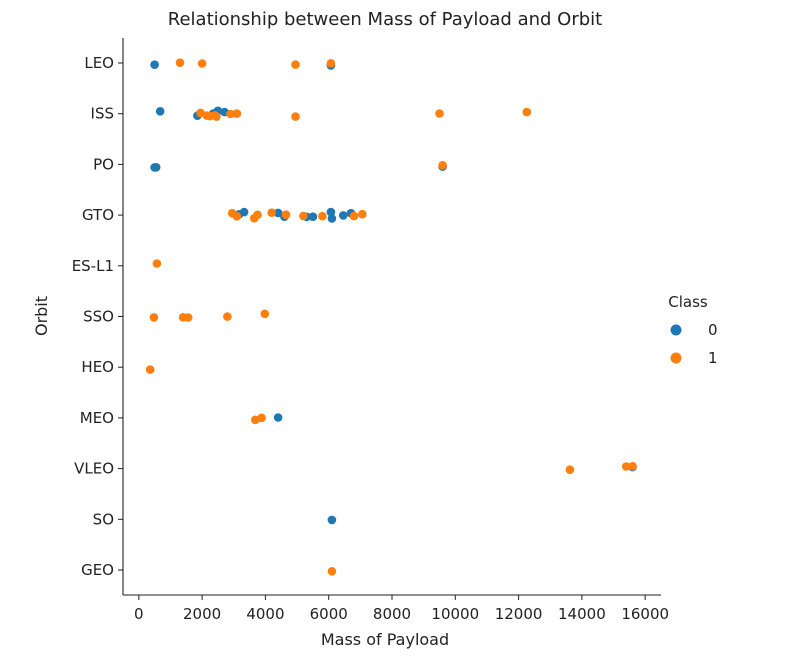 This screenshot has width=795, height=667. I want to click on x-tick-label: 16000, so click(645, 614).